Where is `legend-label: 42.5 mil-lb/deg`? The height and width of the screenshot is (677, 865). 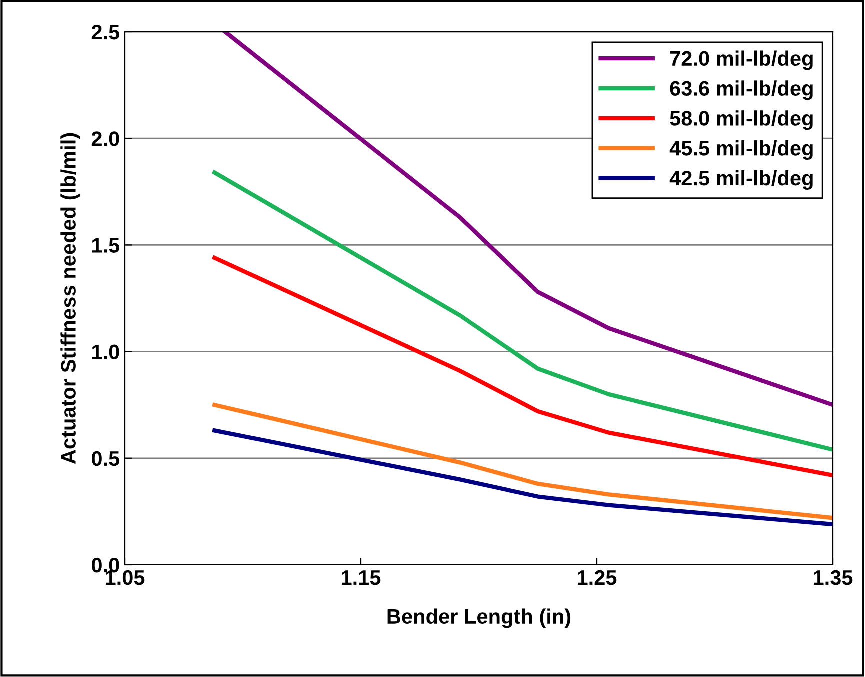
legend-label: 42.5 mil-lb/deg is located at coordinates (741, 180).